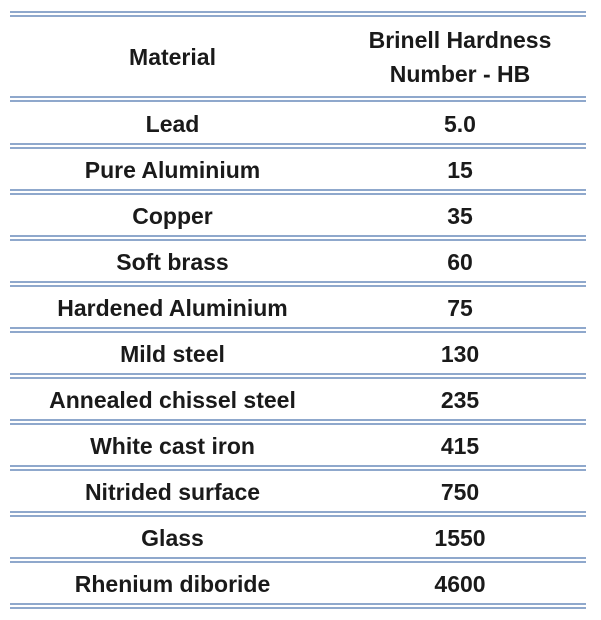  What do you see at coordinates (460, 492) in the screenshot?
I see `hardness-cell: 750` at bounding box center [460, 492].